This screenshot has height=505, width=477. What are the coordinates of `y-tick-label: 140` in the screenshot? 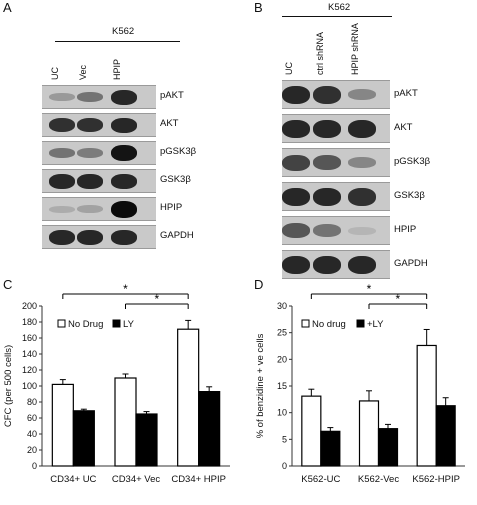 It's located at (29, 354).